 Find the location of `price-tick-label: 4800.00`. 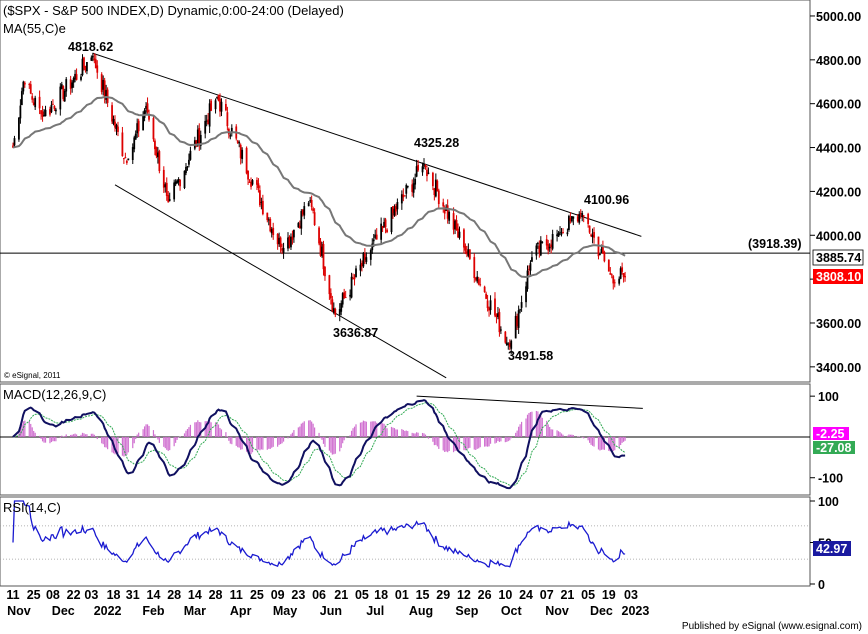

price-tick-label: 4800.00 is located at coordinates (838, 61).